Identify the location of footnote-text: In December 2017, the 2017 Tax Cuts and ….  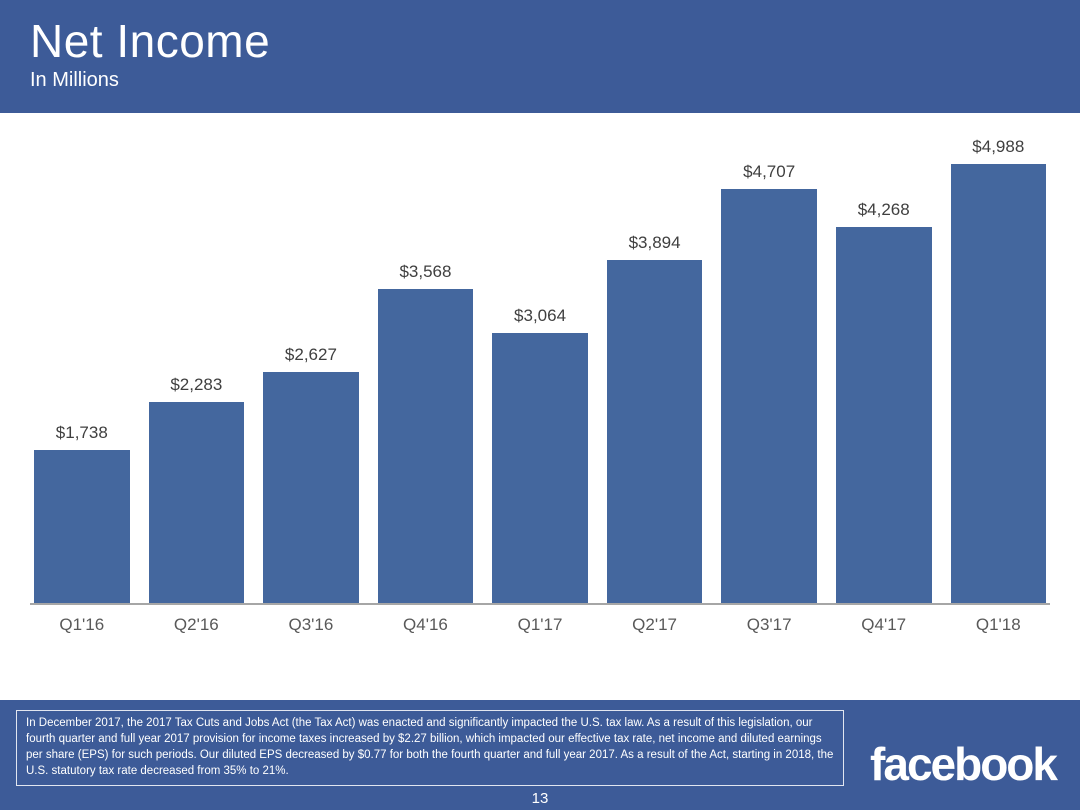
(430, 747).